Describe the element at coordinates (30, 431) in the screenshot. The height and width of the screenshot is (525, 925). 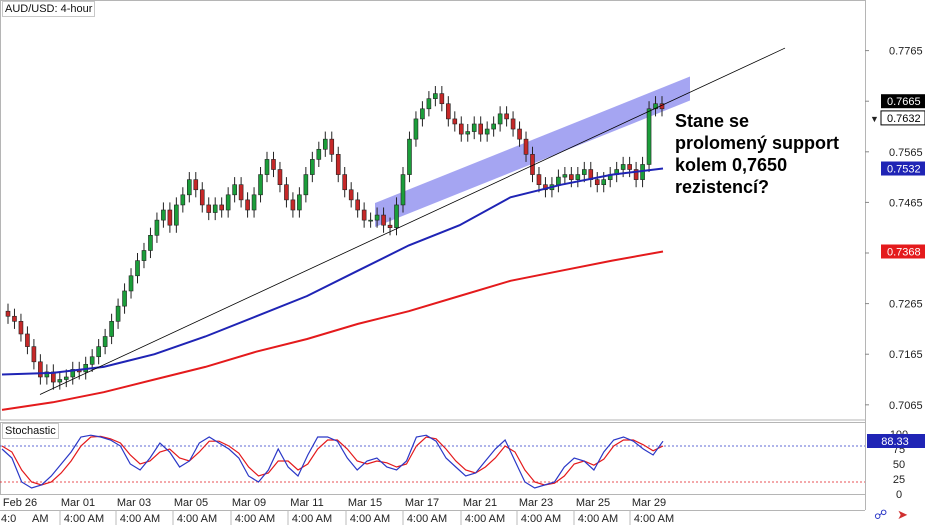
I see `indicator-title: Stochastic` at that location.